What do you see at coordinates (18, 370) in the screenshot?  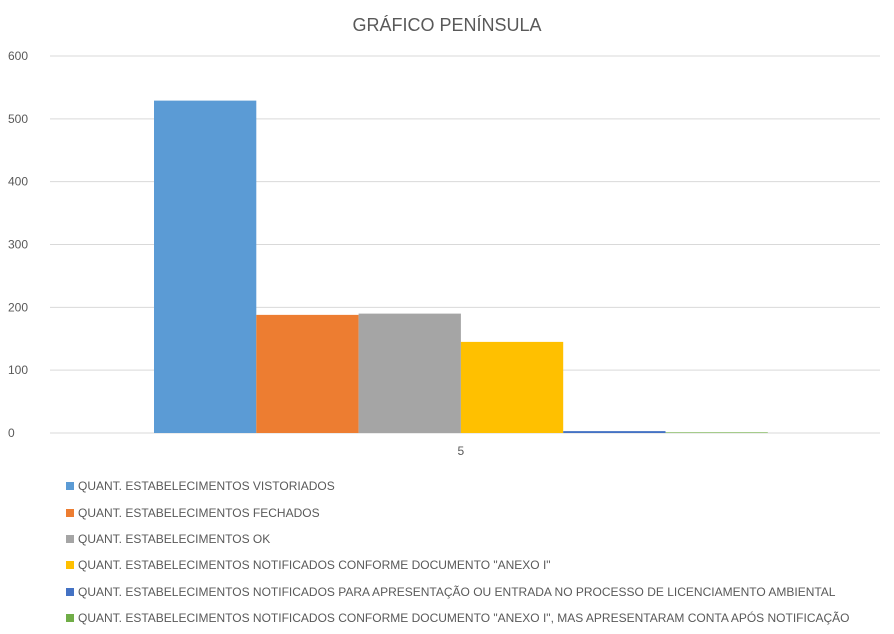 I see `y-tick-label: 100` at bounding box center [18, 370].